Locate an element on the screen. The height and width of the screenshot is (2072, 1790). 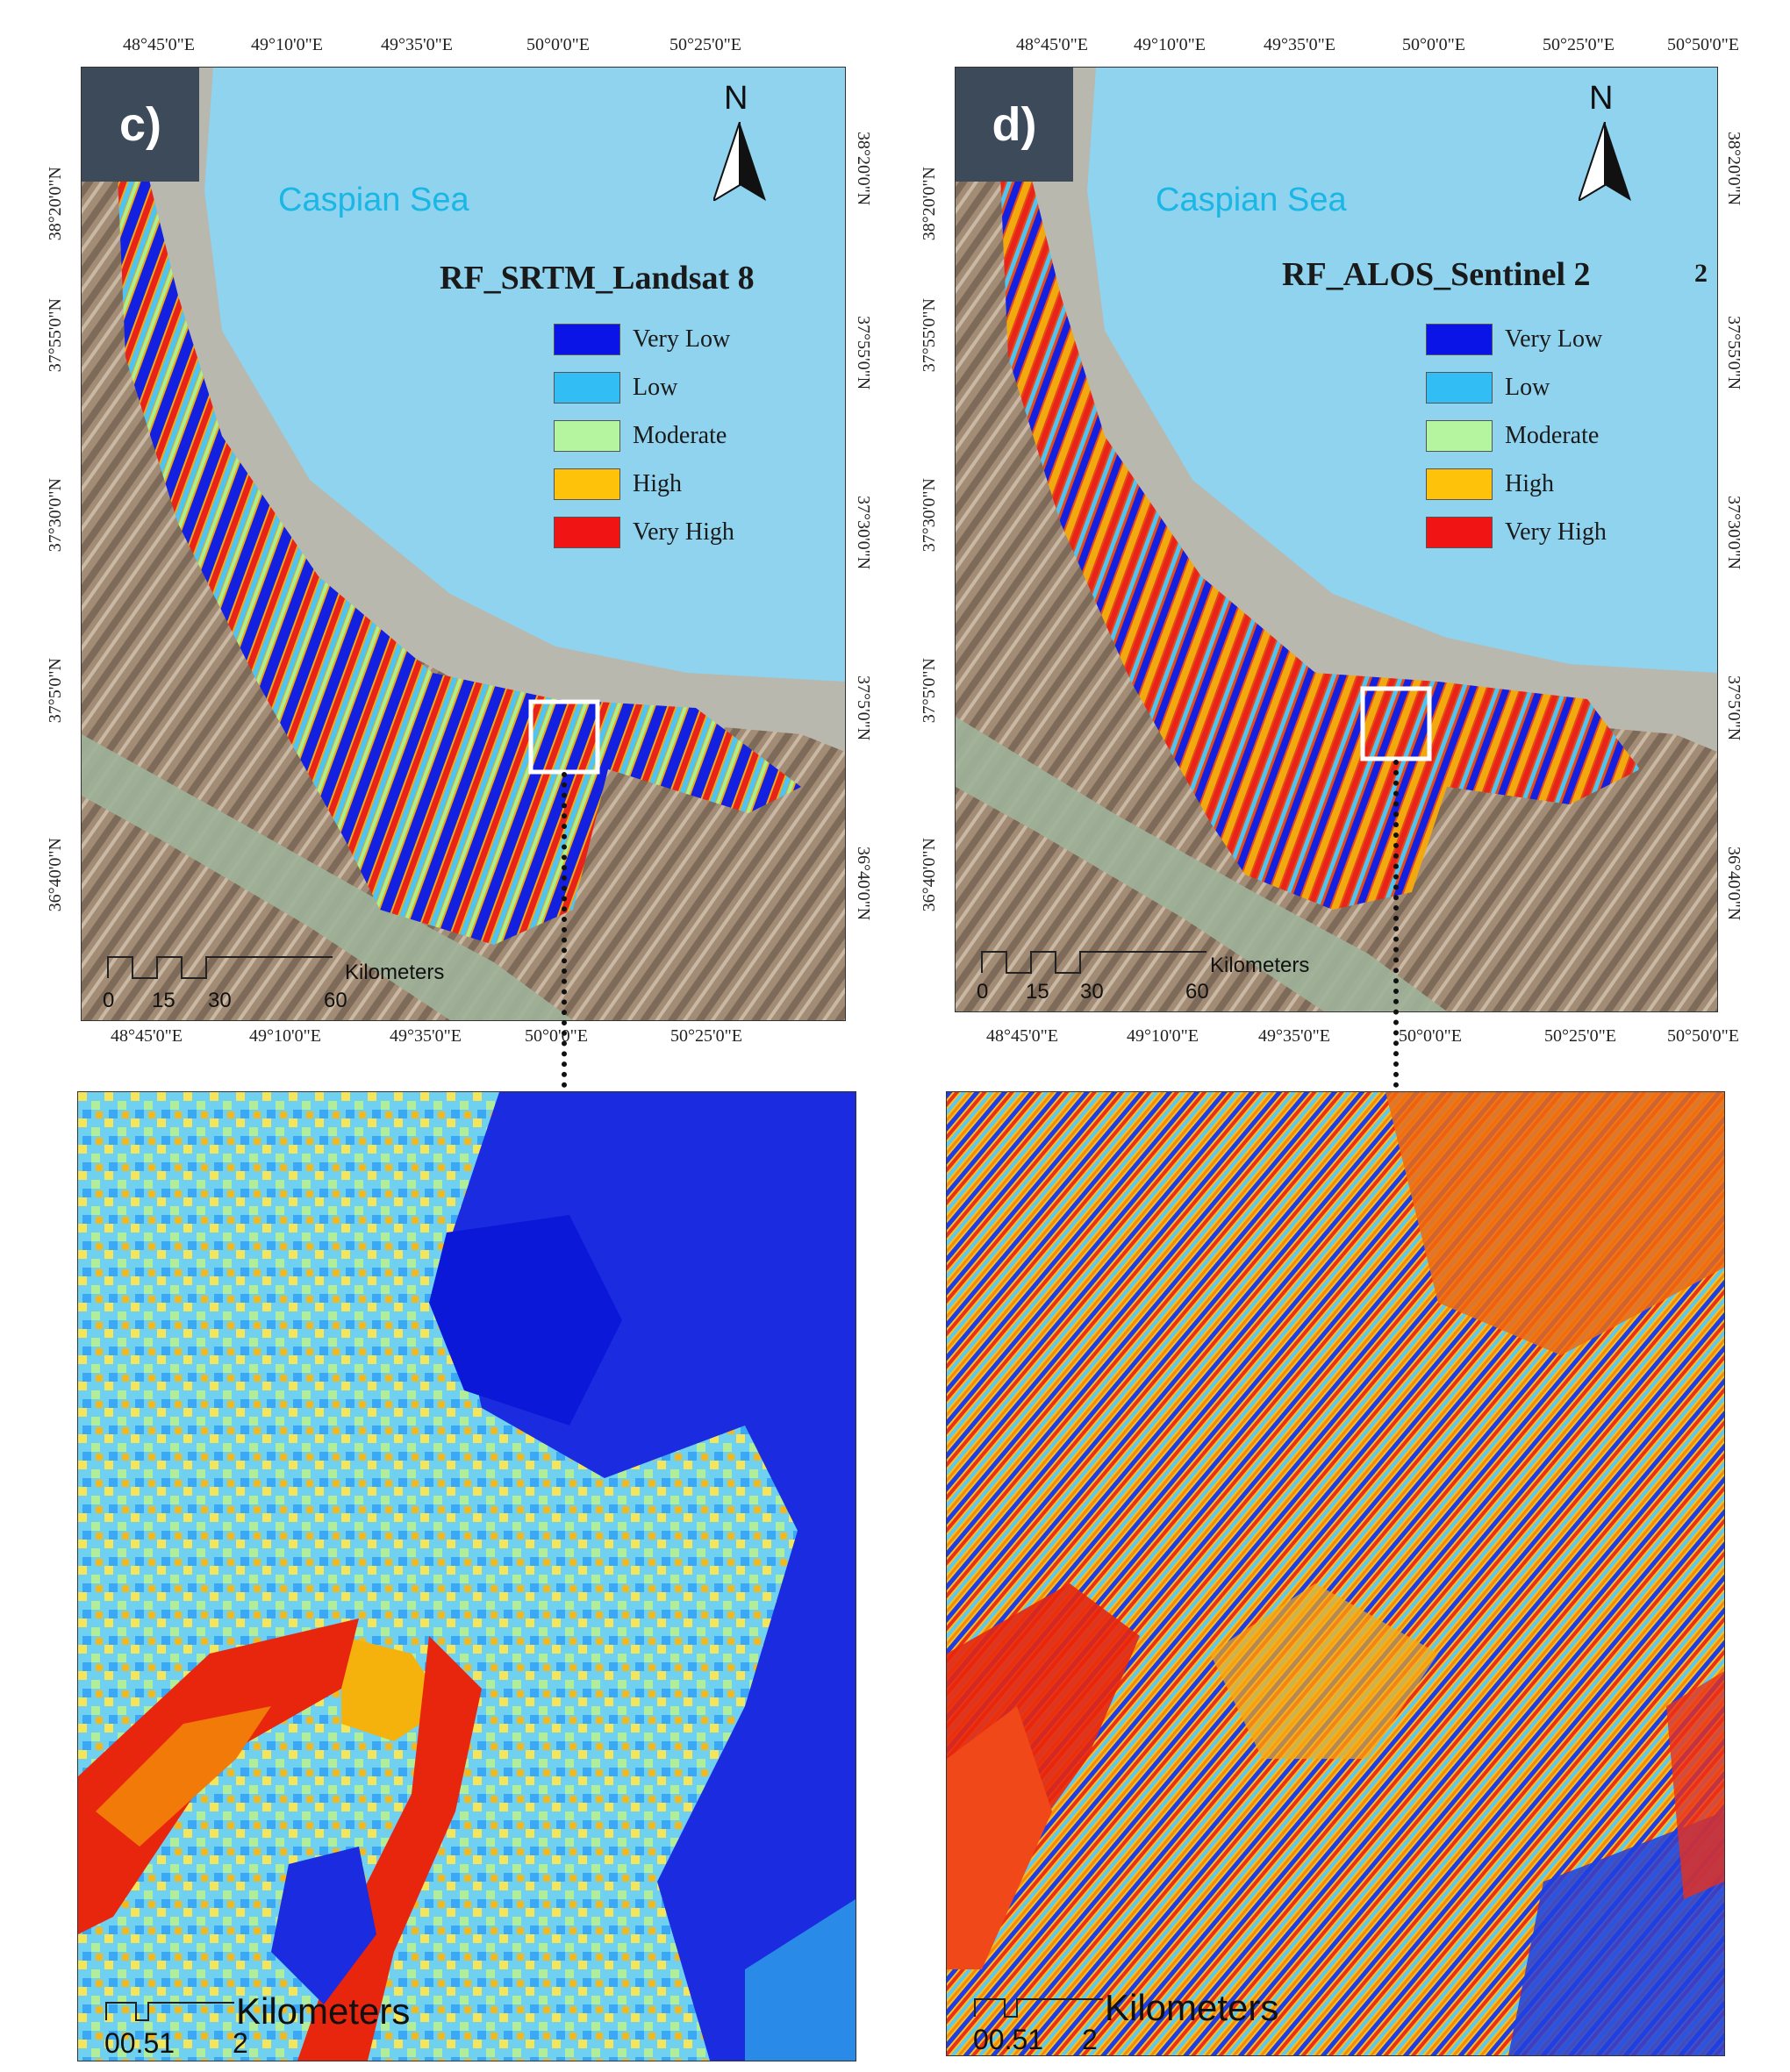
panel-label: c) is located at coordinates (140, 125).